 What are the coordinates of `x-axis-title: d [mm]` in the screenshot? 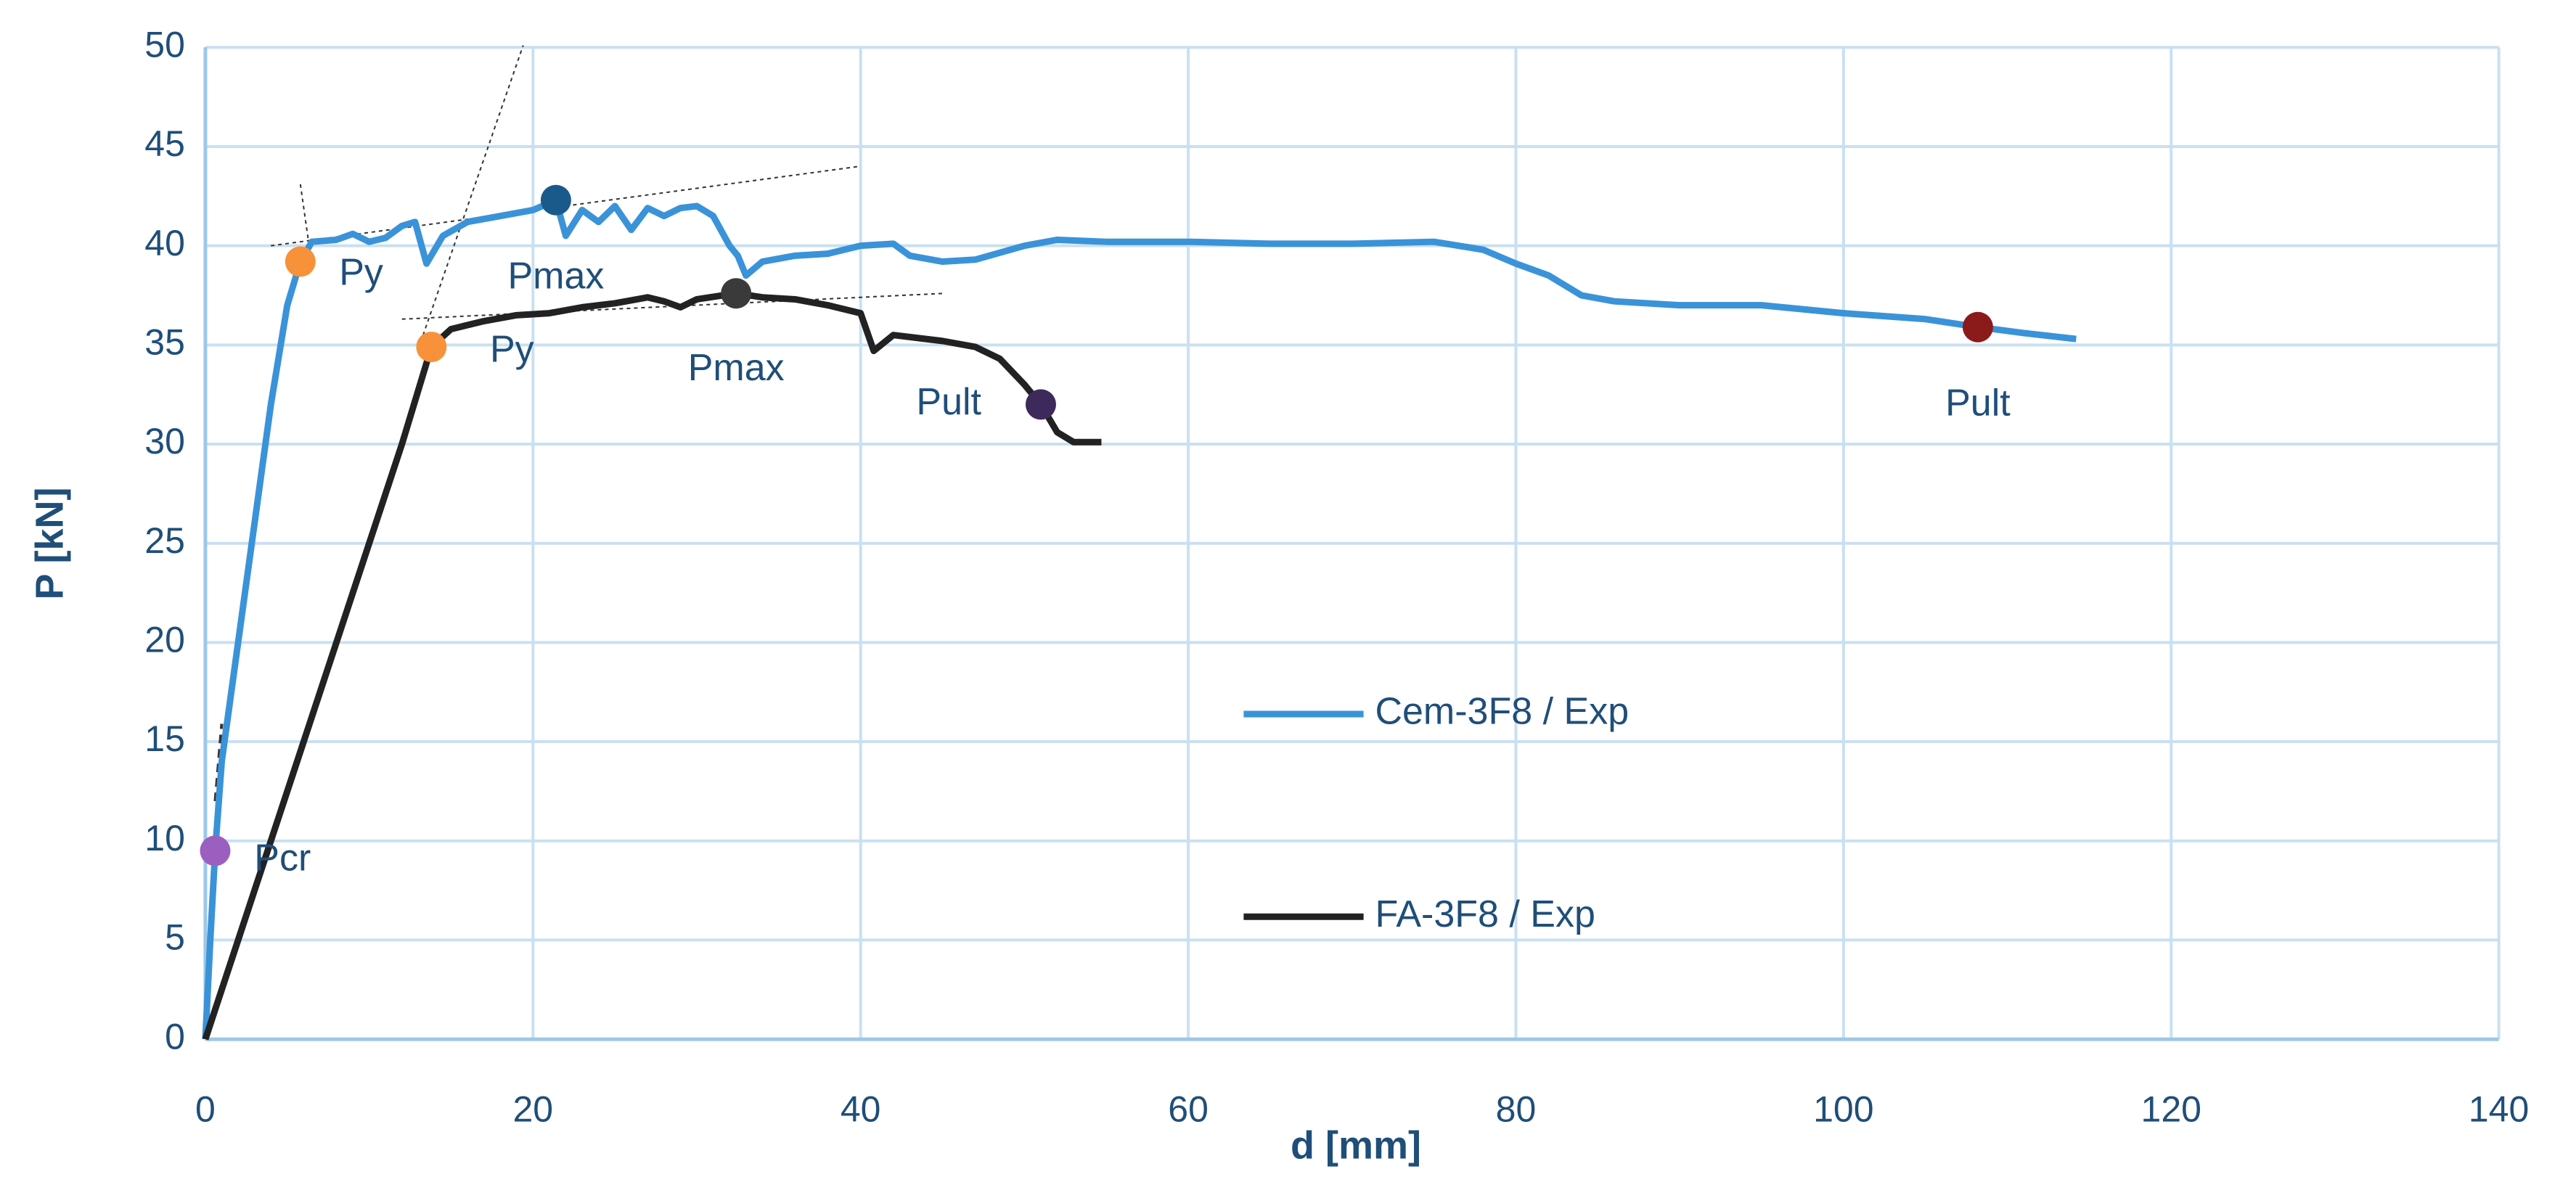 It's located at (1356, 1145).